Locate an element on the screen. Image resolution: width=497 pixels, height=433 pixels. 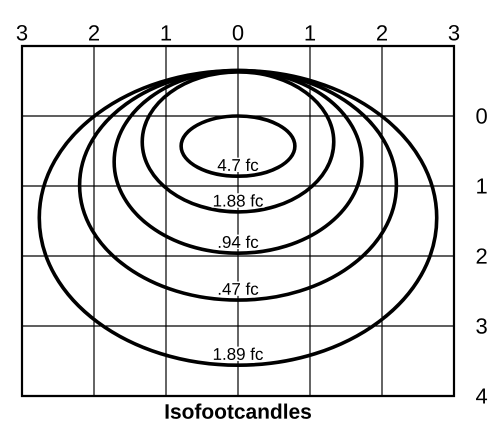
y-tick-label: 3 is located at coordinates (481, 326).